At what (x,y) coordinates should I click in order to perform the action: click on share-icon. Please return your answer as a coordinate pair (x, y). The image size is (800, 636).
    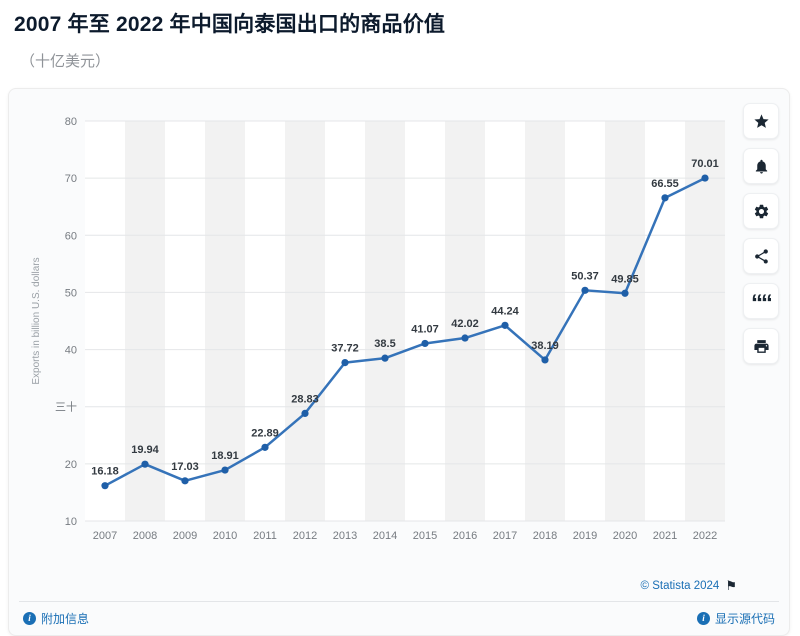
    Looking at the image, I should click on (761, 256).